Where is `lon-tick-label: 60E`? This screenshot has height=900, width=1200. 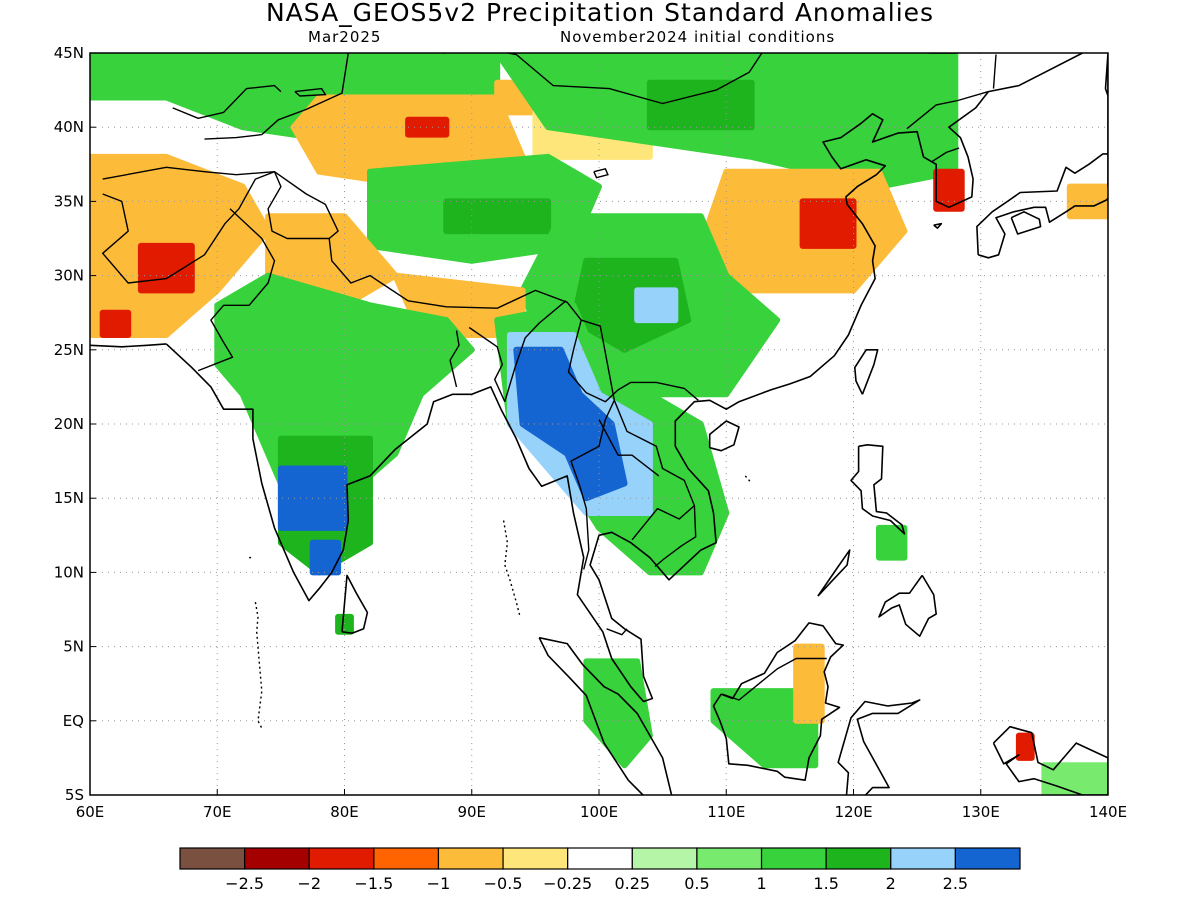
lon-tick-label: 60E is located at coordinates (90, 812).